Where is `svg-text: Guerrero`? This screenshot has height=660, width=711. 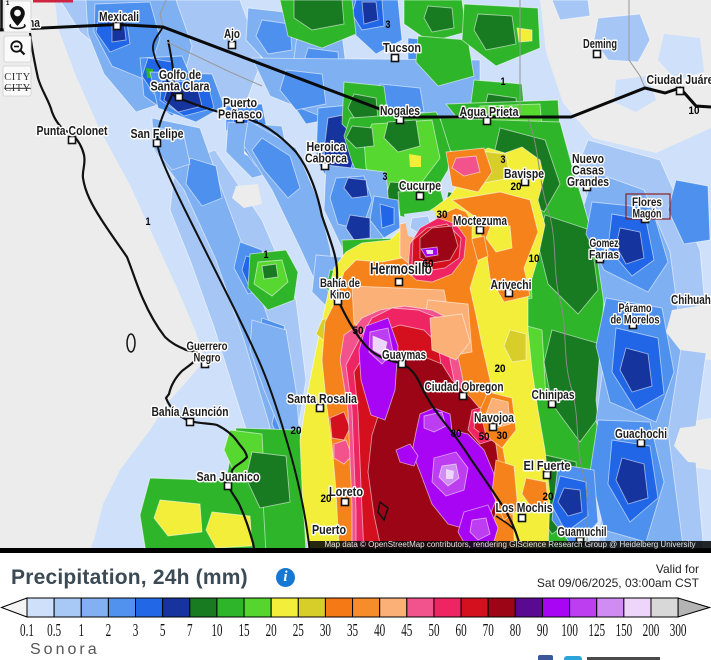
svg-text: Guerrero is located at coordinates (207, 347).